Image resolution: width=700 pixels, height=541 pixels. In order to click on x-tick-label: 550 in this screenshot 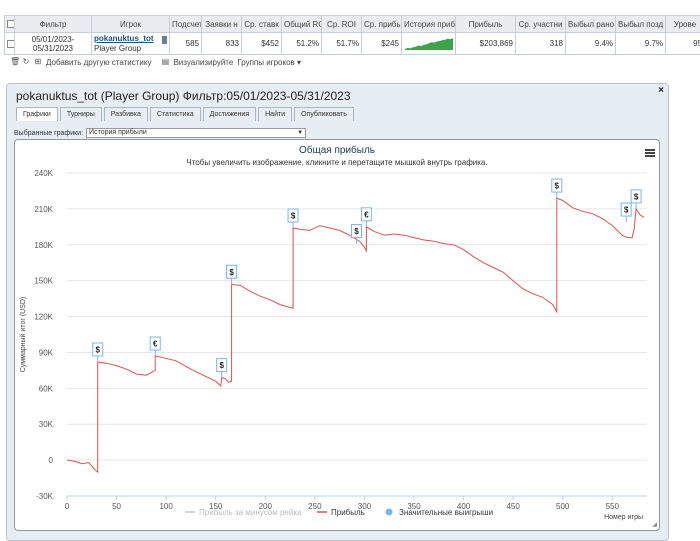, I will do `click(613, 506)`.